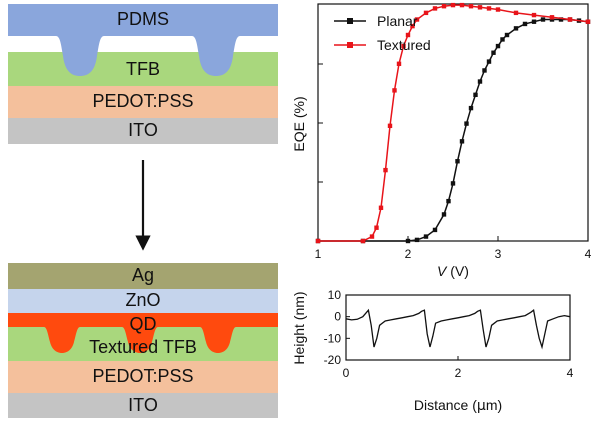  Describe the element at coordinates (299, 123) in the screenshot. I see `eqe-y-axis-title: EQE (%)` at that location.